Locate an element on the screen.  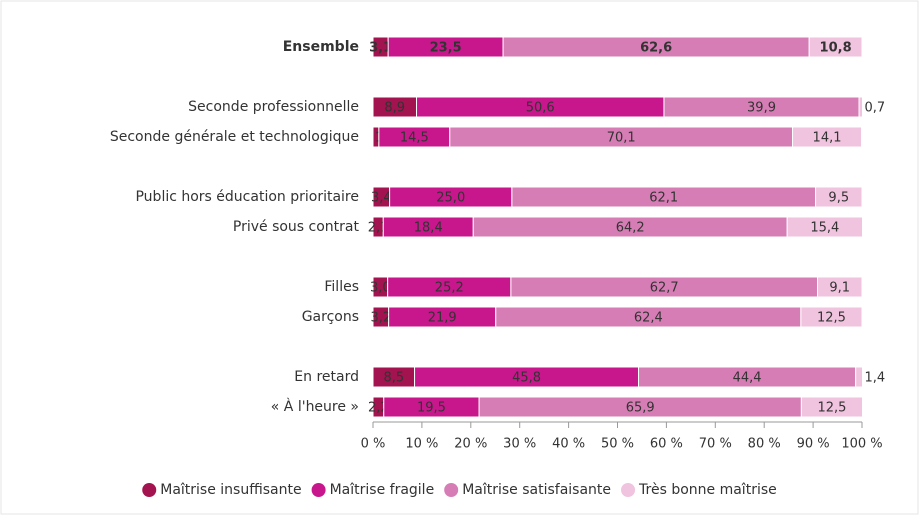
value-label: 0,7 is located at coordinates (874, 108).